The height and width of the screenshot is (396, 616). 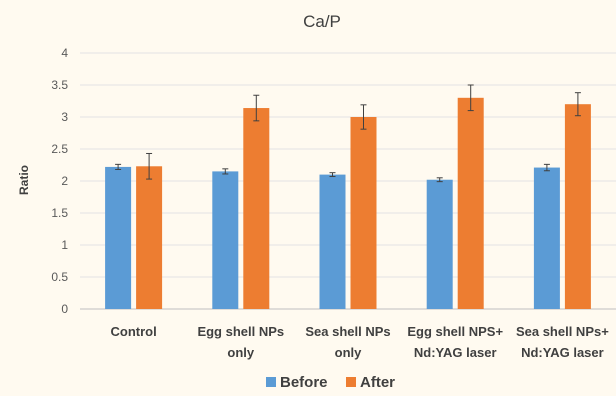 I want to click on y-tick-label: 1.5, so click(x=59, y=213).